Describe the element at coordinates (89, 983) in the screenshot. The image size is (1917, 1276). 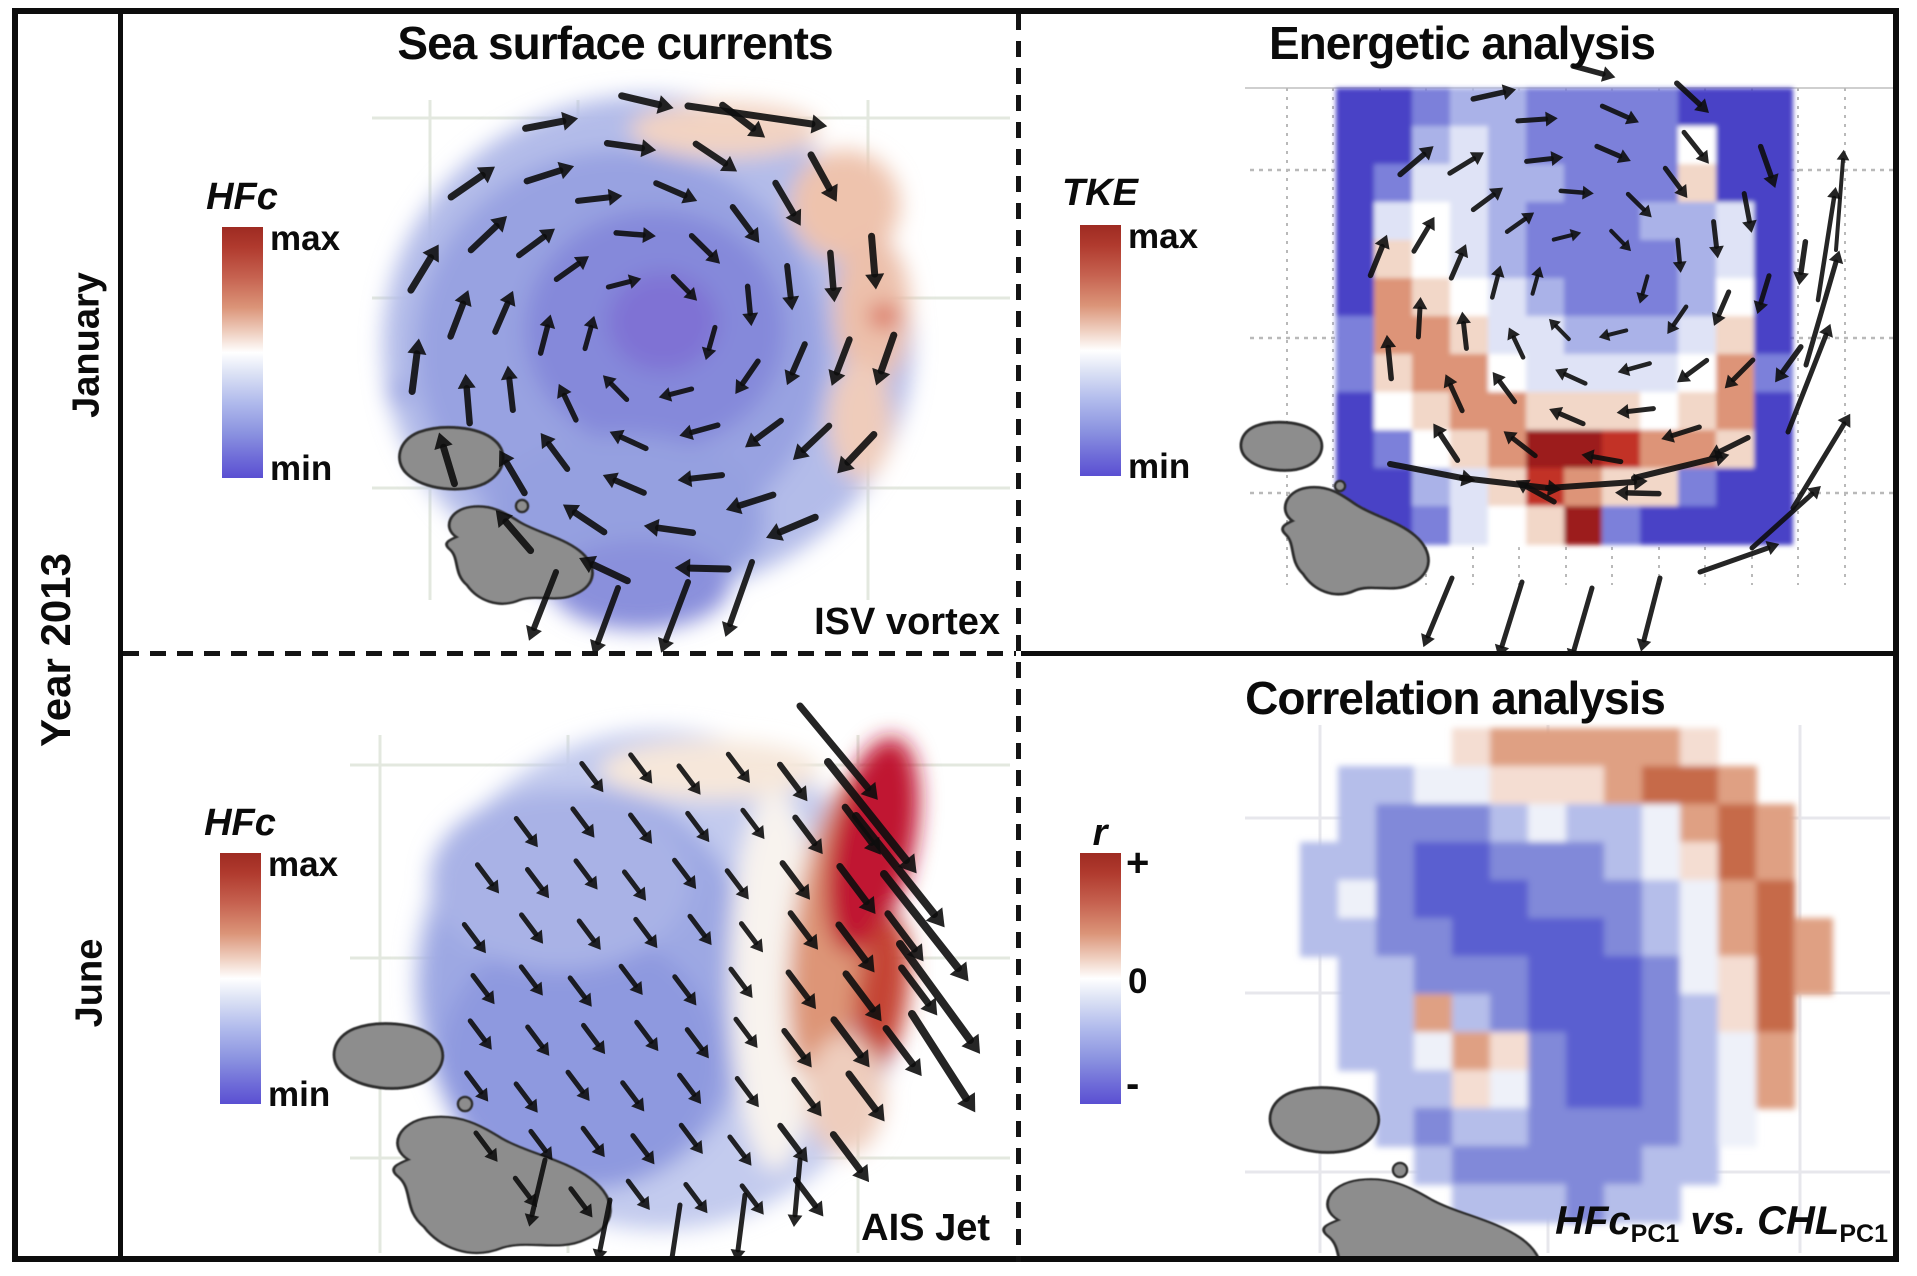
I see `row-label-june: June` at that location.